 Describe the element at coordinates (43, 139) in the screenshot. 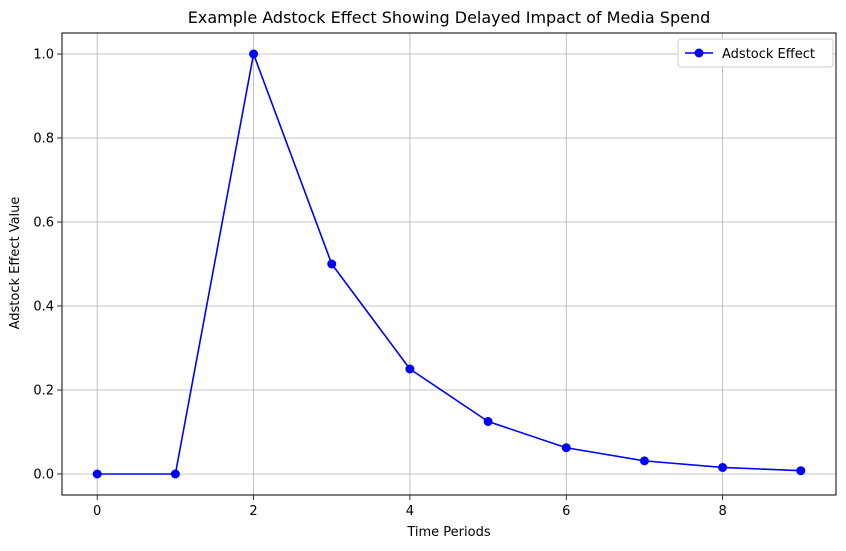

I see `y-tick-label: 0.8` at that location.